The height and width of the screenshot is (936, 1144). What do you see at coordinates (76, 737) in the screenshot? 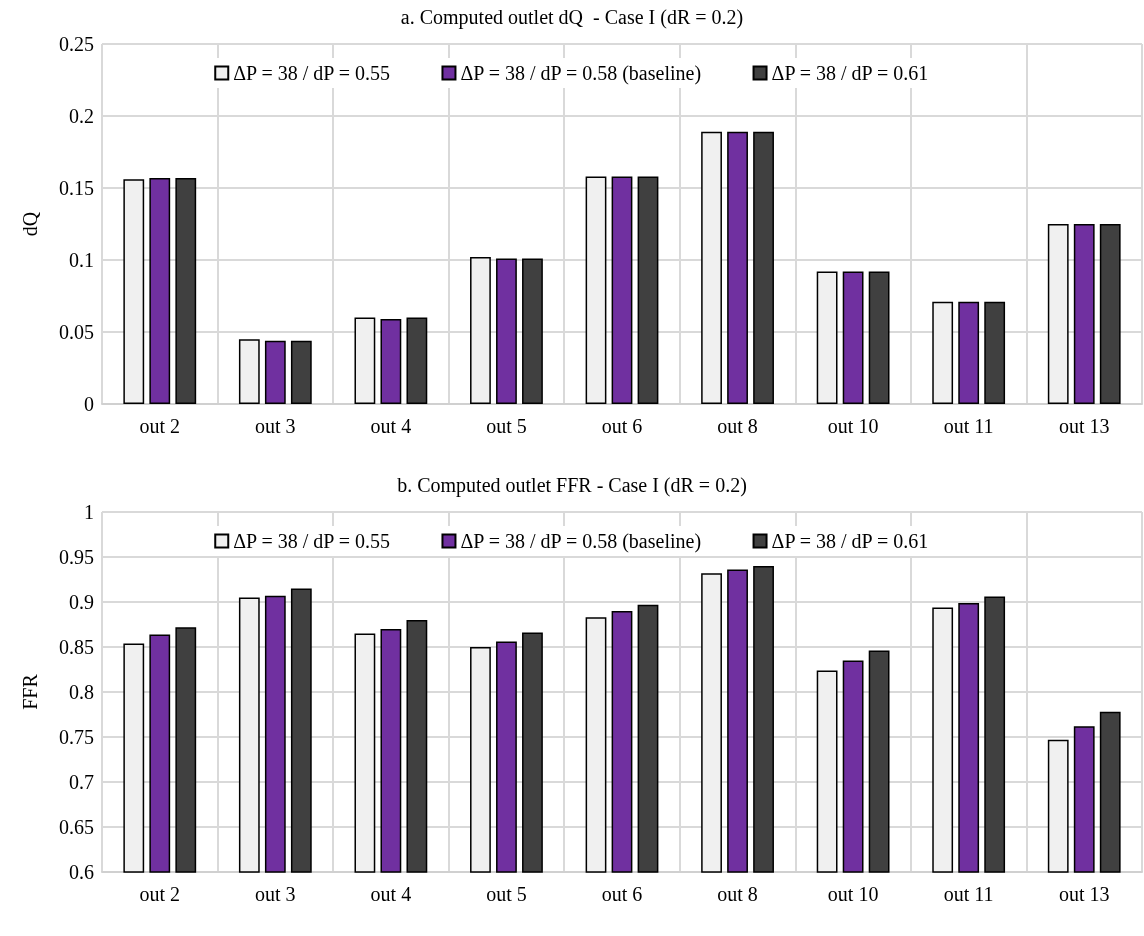
I see `y-tick-label: 0.75` at bounding box center [76, 737].